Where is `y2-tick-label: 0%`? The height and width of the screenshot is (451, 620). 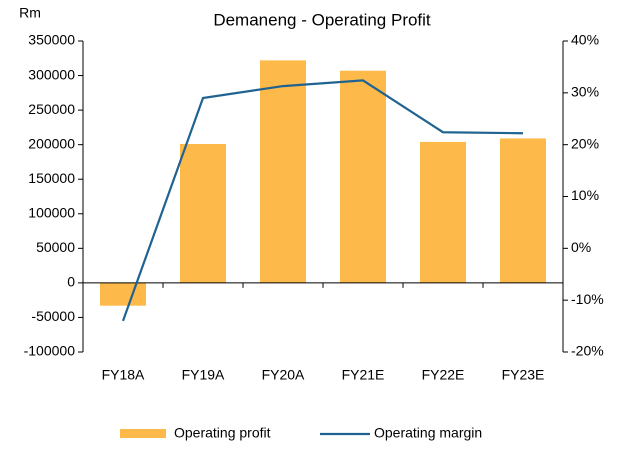
y2-tick-label: 0% is located at coordinates (581, 247).